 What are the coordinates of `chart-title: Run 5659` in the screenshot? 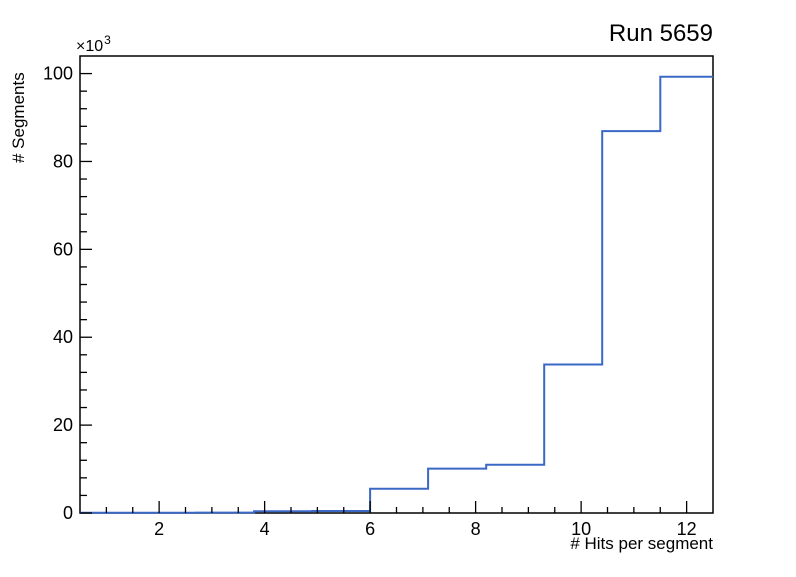 It's located at (661, 33).